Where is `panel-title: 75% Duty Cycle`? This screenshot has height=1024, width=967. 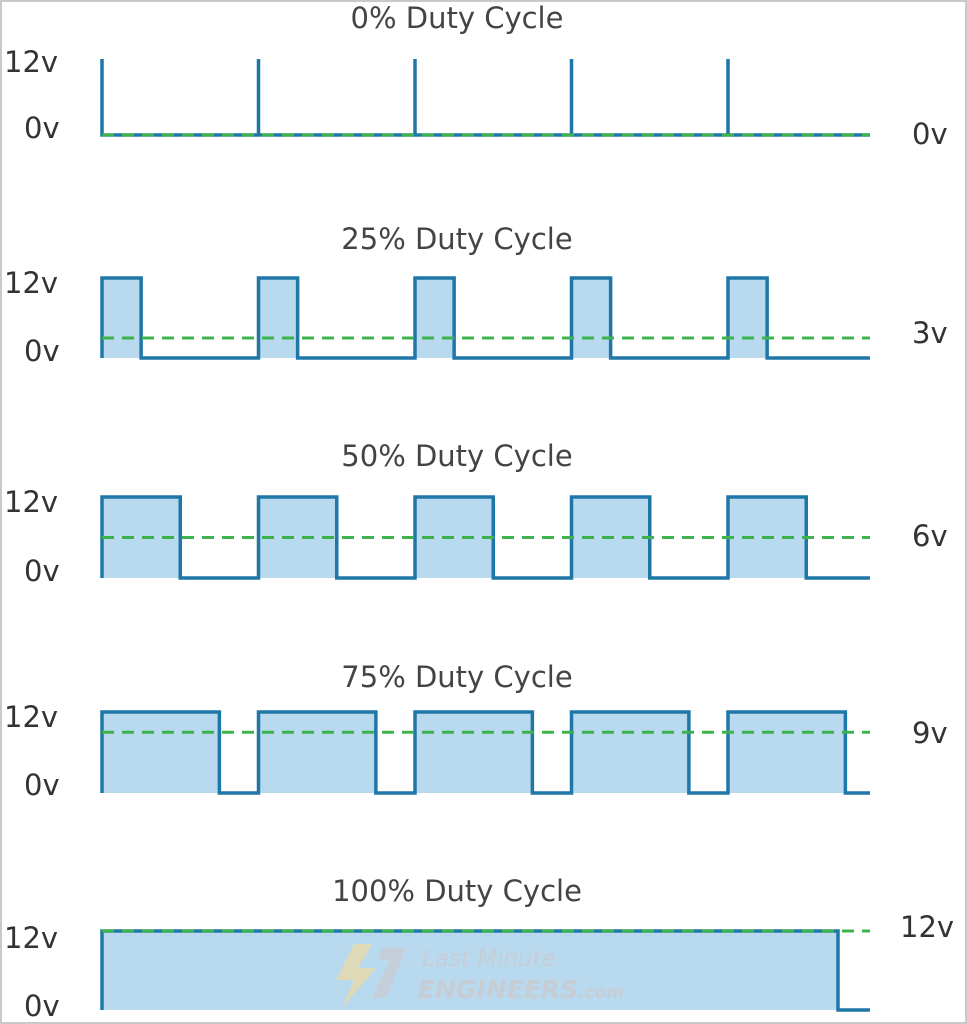
panel-title: 75% Duty Cycle is located at coordinates (456, 677).